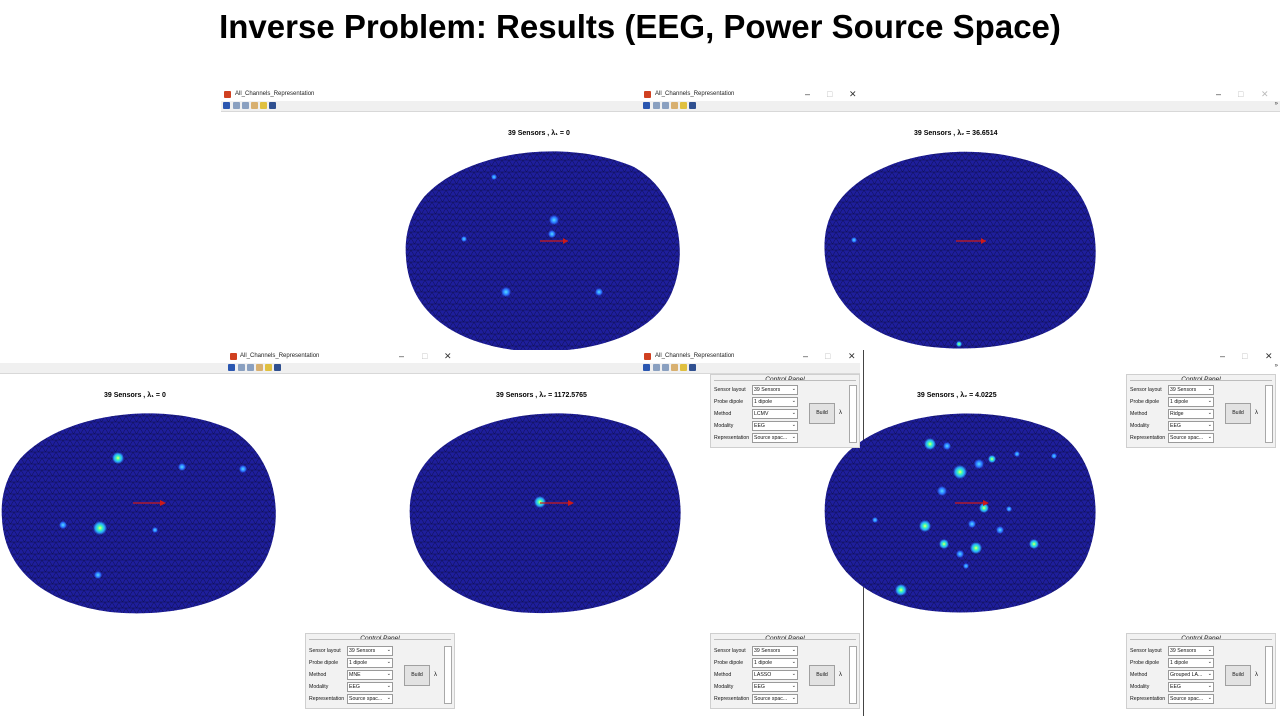 This screenshot has width=1280, height=720. I want to click on method-select: Ridge ⌄, so click(1191, 414).